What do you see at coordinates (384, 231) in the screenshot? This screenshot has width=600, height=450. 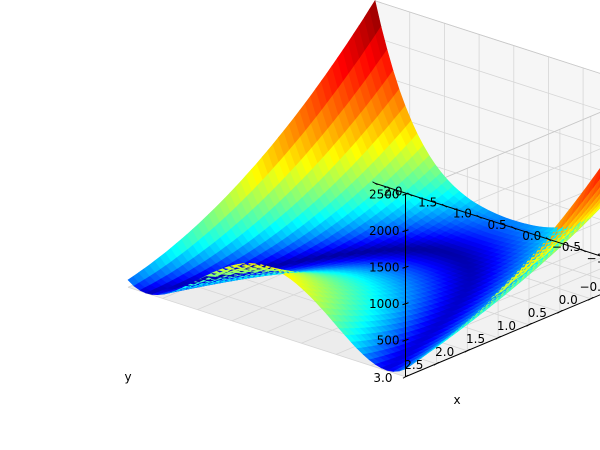 I see `z-tick-label: 2000` at bounding box center [384, 231].